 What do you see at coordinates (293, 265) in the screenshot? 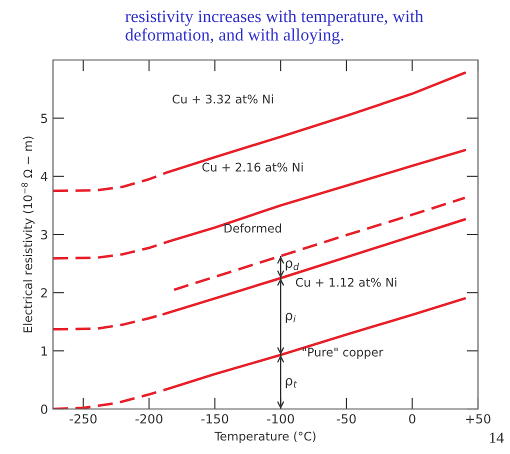
I see `annotation: ρ$_{d}$` at bounding box center [293, 265].